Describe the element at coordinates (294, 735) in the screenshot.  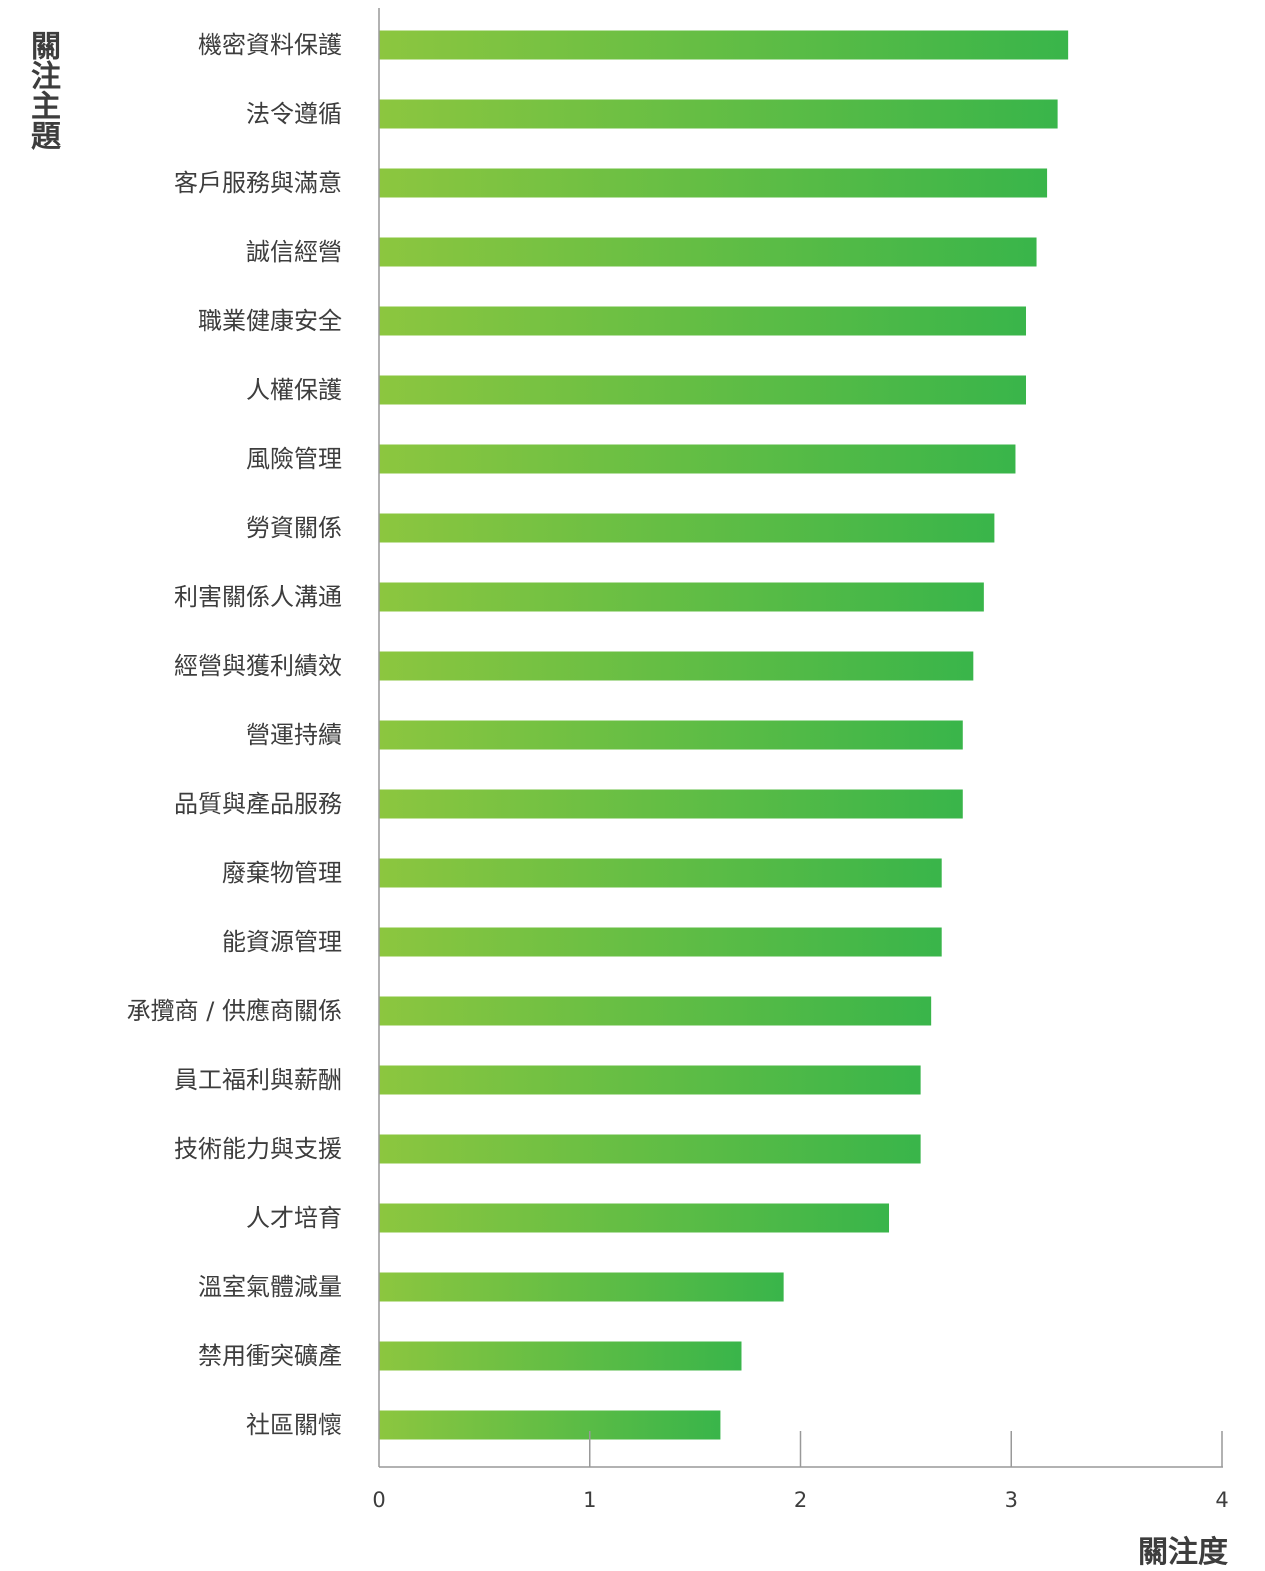
I see `category-label: 營運持續` at that location.